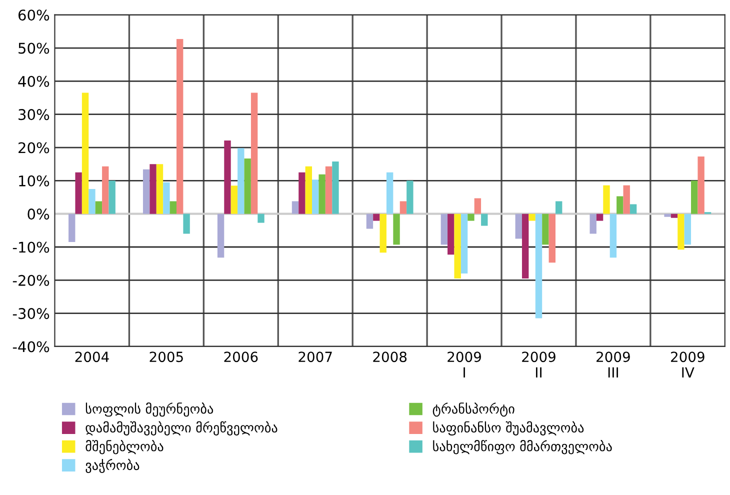 The width and height of the screenshot is (730, 495). I want to click on x-tick-label: 2005, so click(166, 357).